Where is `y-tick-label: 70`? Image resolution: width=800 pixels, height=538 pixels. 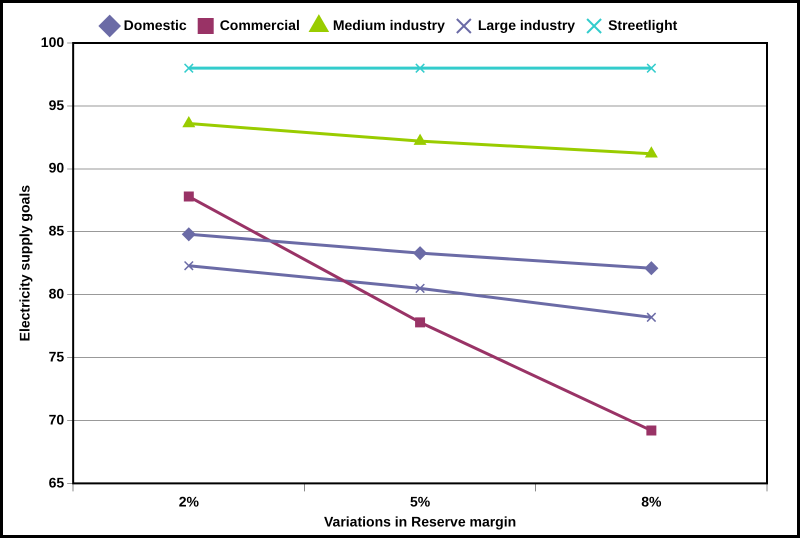
y-tick-label: 70 is located at coordinates (56, 419).